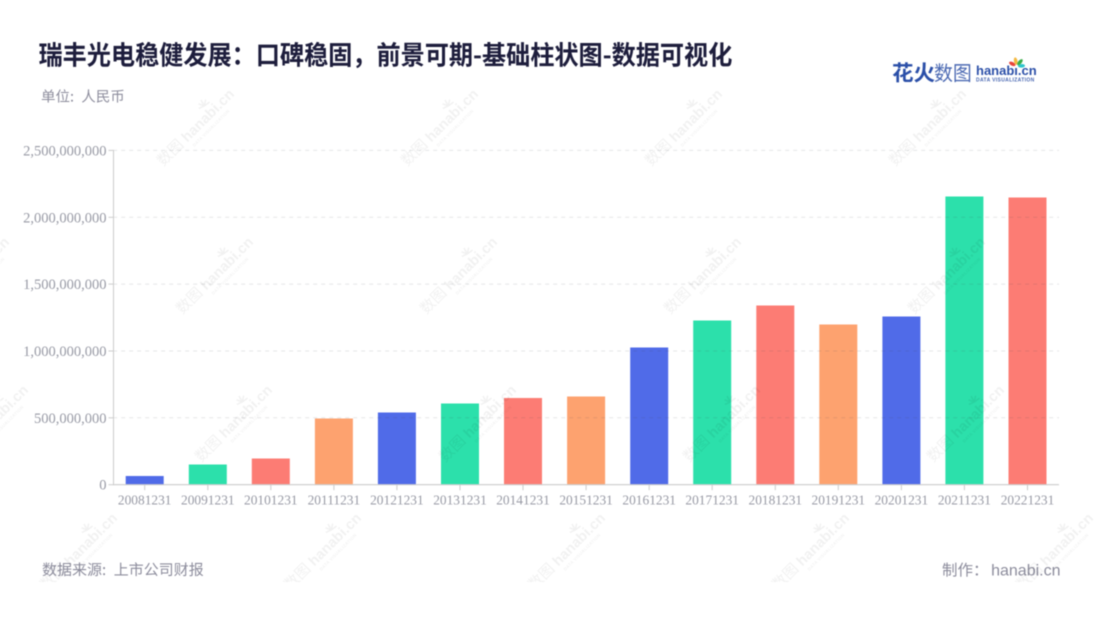 This screenshot has height=620, width=1100. Describe the element at coordinates (70, 419) in the screenshot. I see `svg-text: 500,000,000` at that location.